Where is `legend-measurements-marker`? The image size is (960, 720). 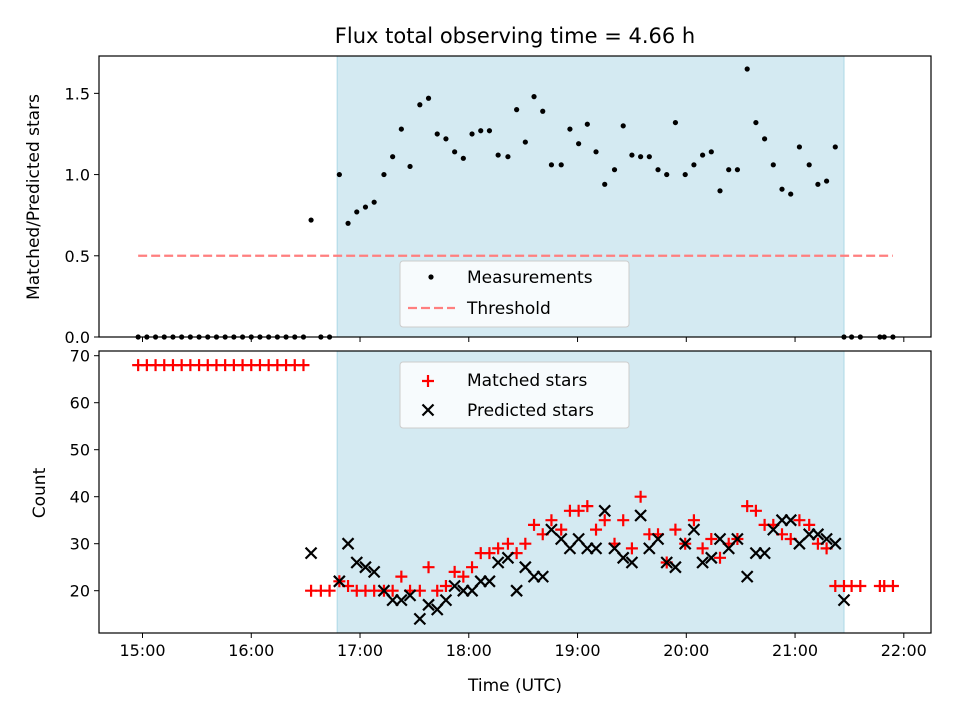
legend-measurements-marker is located at coordinates (431, 277).